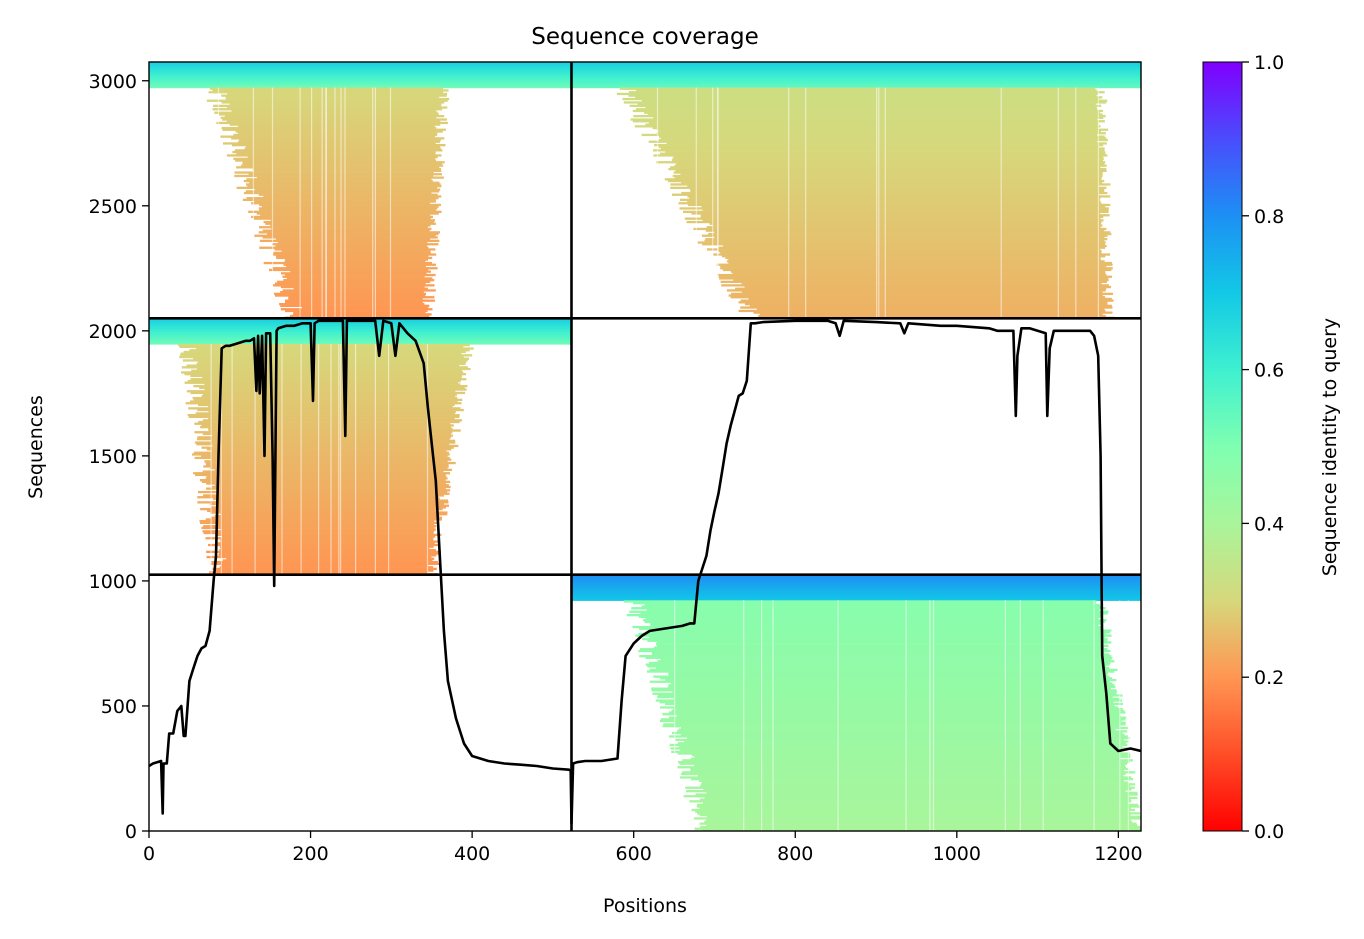  What do you see at coordinates (1222, 446) in the screenshot?
I see `colorbar` at bounding box center [1222, 446].